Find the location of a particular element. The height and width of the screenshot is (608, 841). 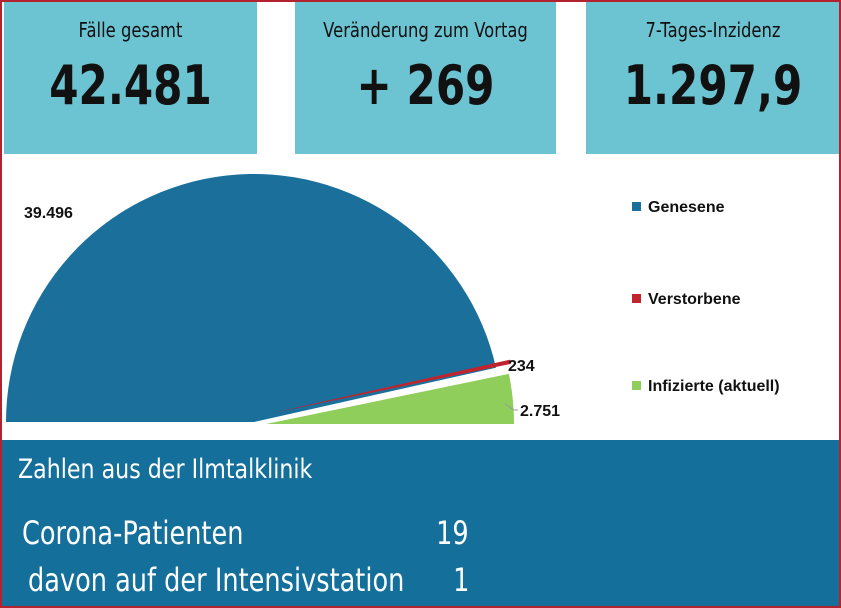

incidence-card: 7-Tages-Inzidenz 1.297,9 is located at coordinates (712, 78).